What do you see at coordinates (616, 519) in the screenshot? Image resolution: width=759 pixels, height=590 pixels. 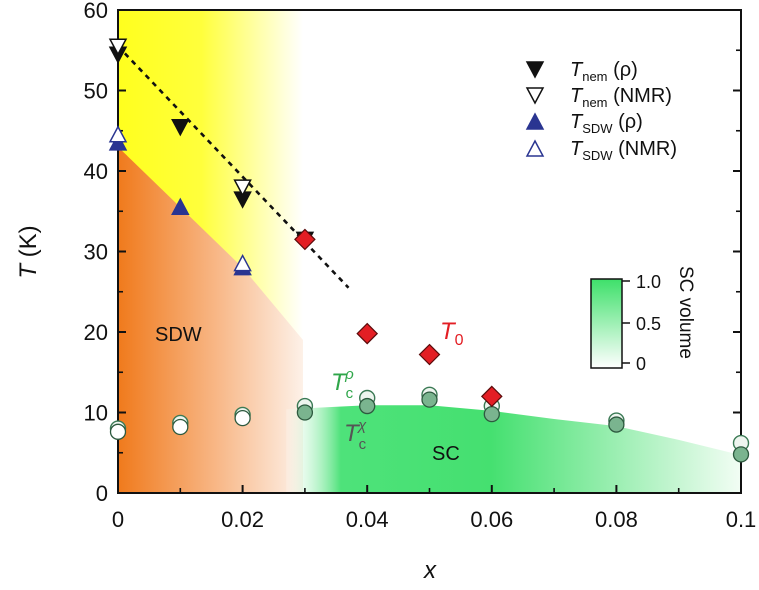 I see `x-tick-label: 0.08` at bounding box center [616, 519].